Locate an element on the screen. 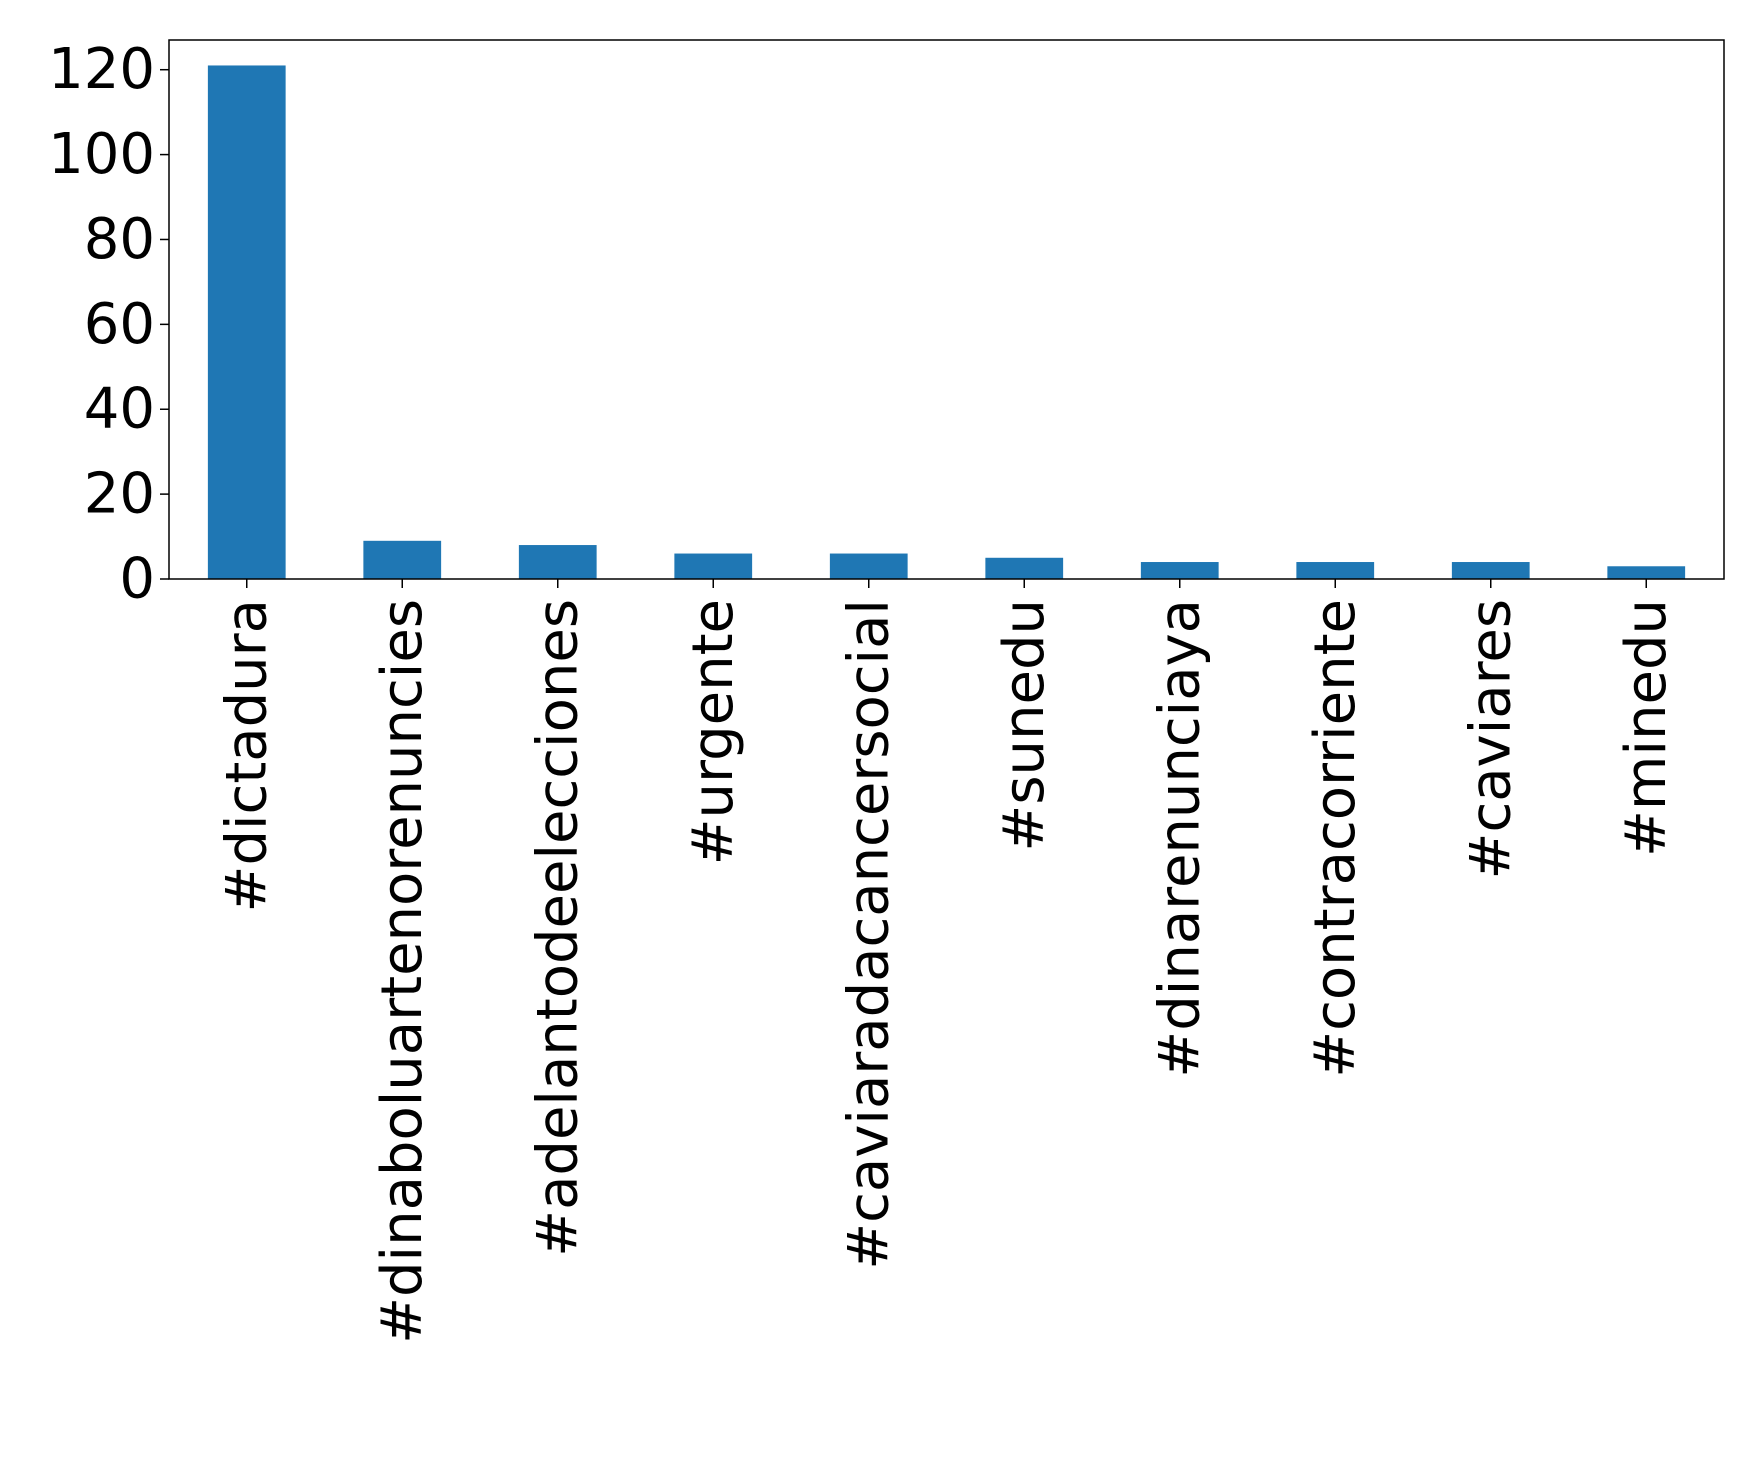 The image size is (1758, 1463). y-tick-label-2: 40 is located at coordinates (119, 409).